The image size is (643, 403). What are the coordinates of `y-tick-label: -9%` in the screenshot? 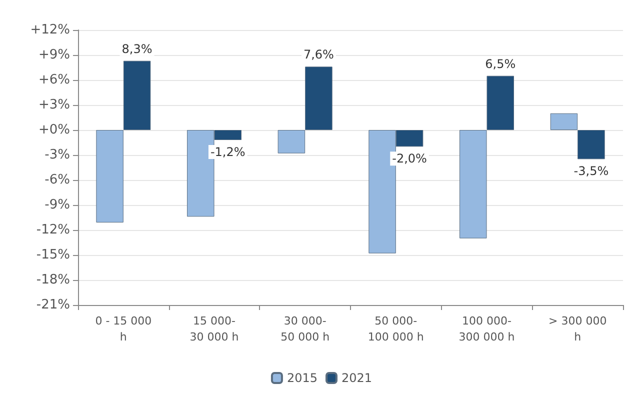 It's located at (57, 205).